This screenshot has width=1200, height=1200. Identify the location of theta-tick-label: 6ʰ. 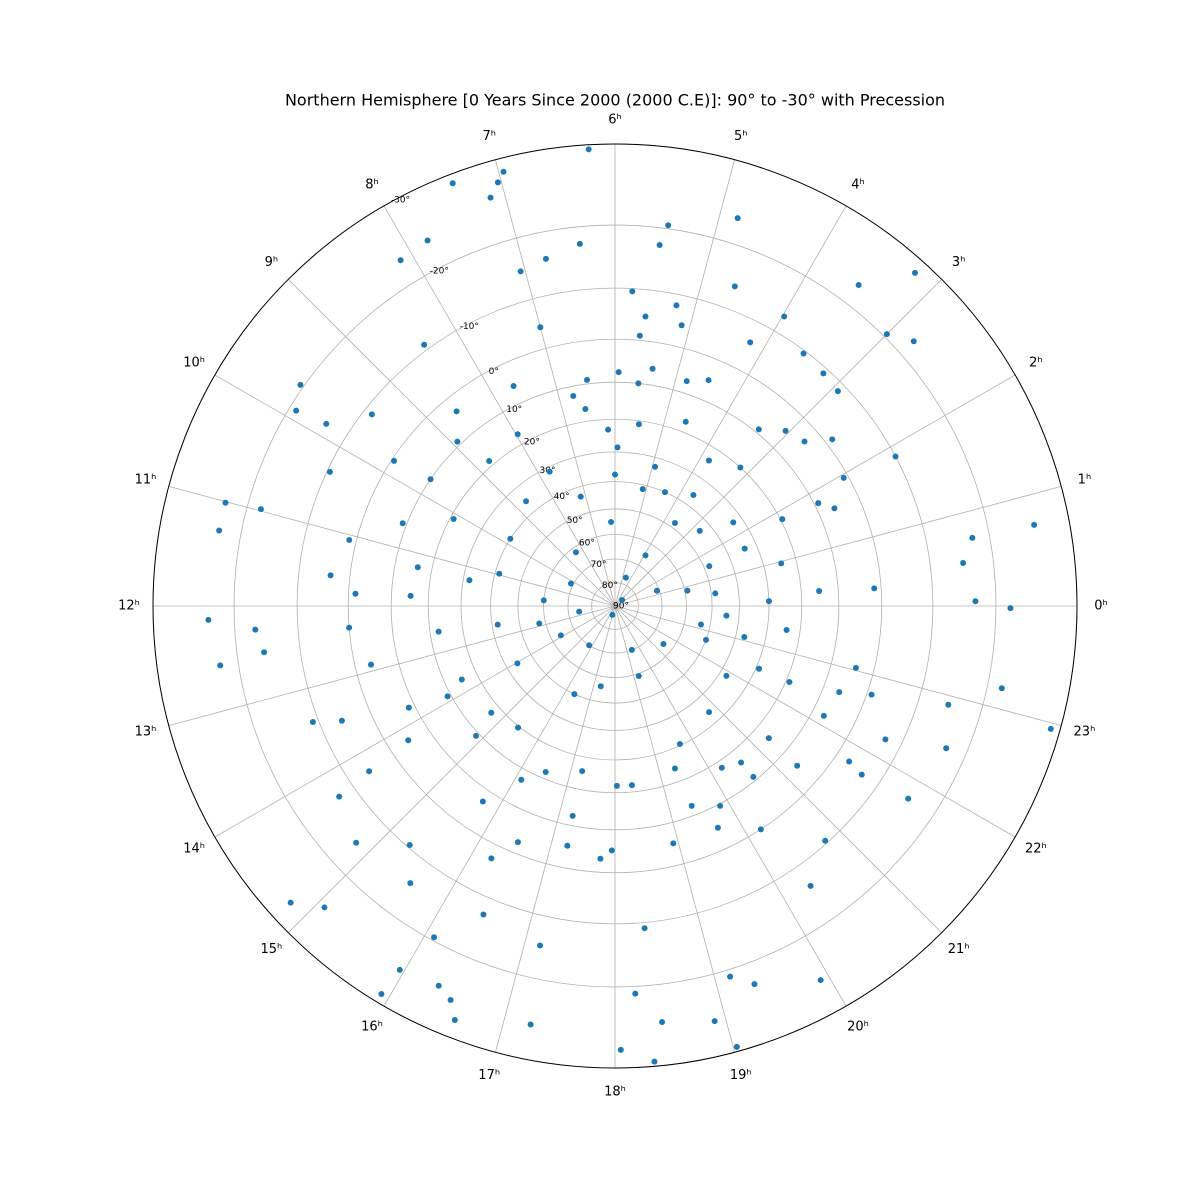
(615, 120).